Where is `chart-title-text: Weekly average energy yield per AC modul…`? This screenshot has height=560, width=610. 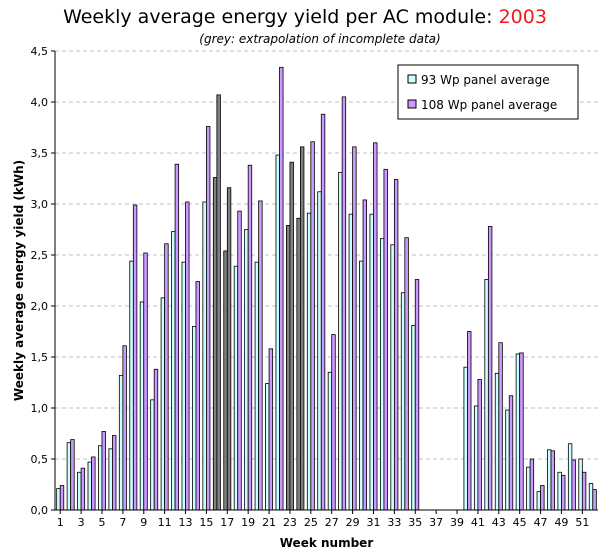 chart-title-text: Weekly average energy yield per AC modul… is located at coordinates (281, 17).